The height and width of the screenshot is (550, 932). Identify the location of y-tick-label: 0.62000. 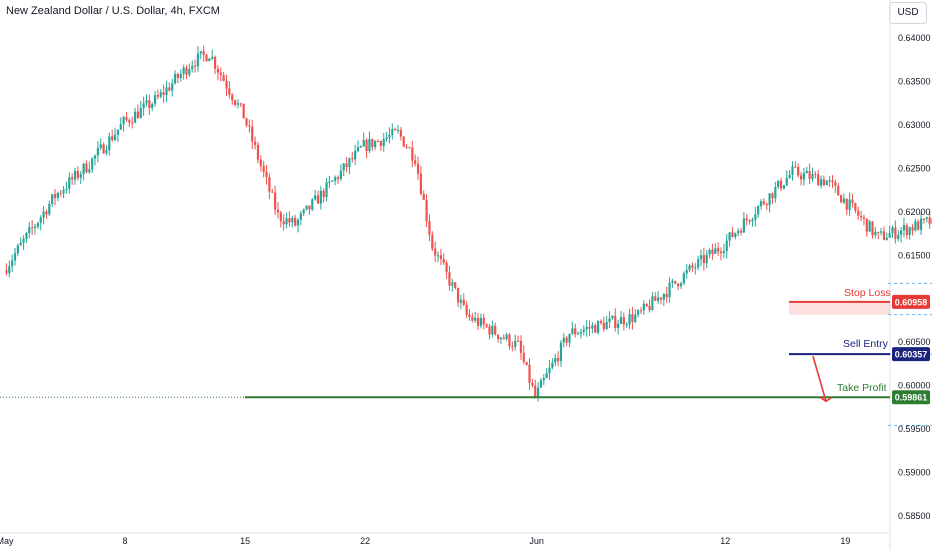
(914, 212).